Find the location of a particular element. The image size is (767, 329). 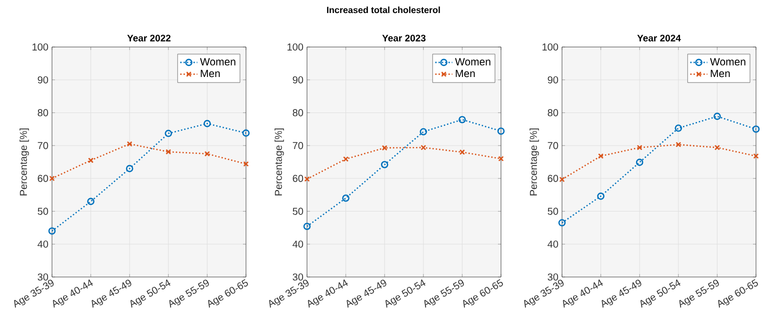

text: Increased total cholesterol is located at coordinates (383, 10).